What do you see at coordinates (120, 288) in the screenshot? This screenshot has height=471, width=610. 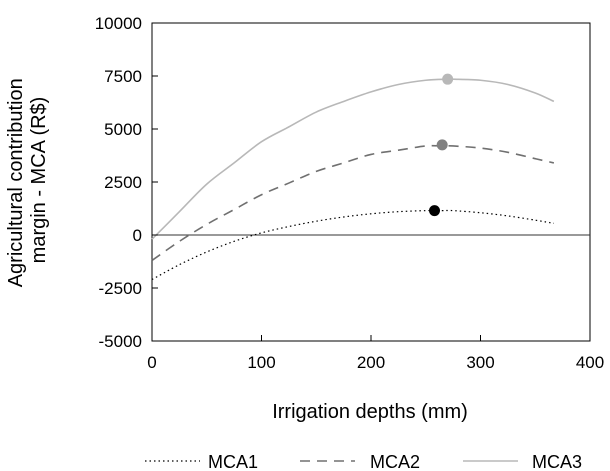 I see `y-tick-label: -2500` at bounding box center [120, 288].